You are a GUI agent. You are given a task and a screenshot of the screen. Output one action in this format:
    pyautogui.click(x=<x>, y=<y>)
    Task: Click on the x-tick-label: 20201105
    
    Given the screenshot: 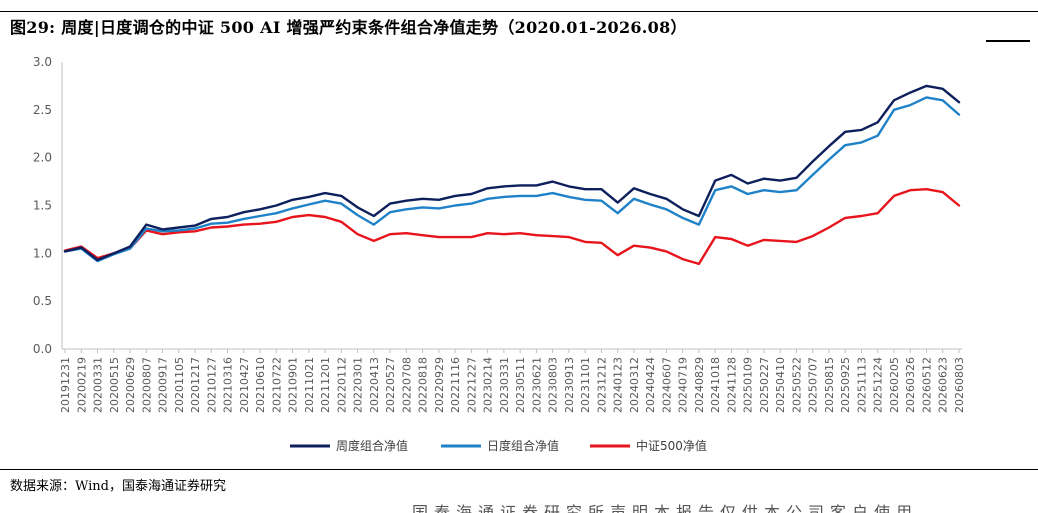 What is the action you would take?
    pyautogui.click(x=179, y=385)
    